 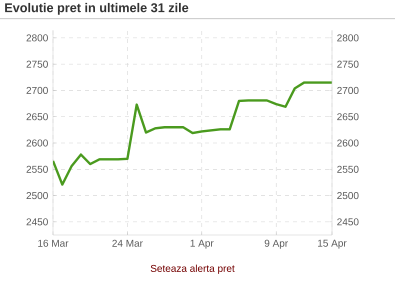 What do you see at coordinates (348, 64) in the screenshot?
I see `y2-tick-label: 2750` at bounding box center [348, 64].